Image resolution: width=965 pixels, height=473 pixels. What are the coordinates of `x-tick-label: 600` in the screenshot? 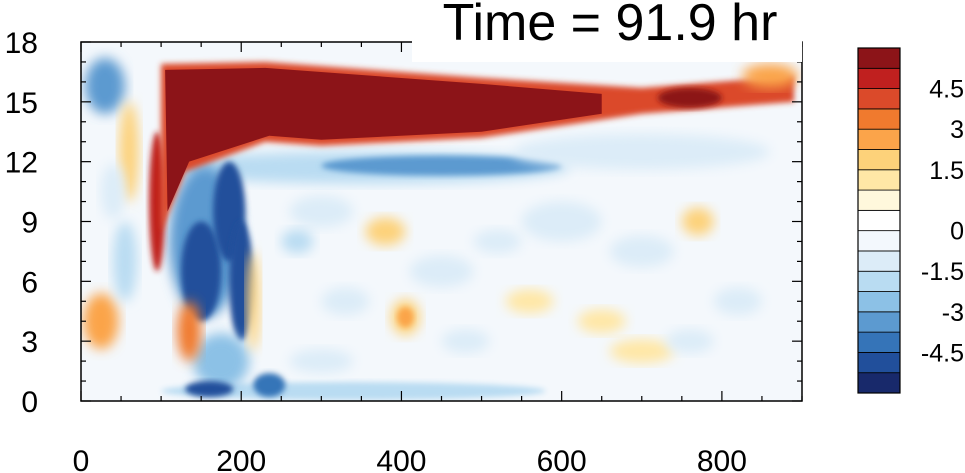 It's located at (562, 459).